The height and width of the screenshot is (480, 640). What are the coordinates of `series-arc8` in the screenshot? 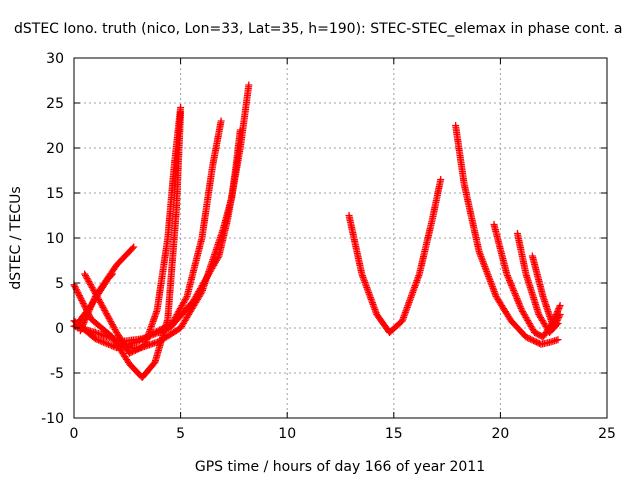 It's located at (395, 256).